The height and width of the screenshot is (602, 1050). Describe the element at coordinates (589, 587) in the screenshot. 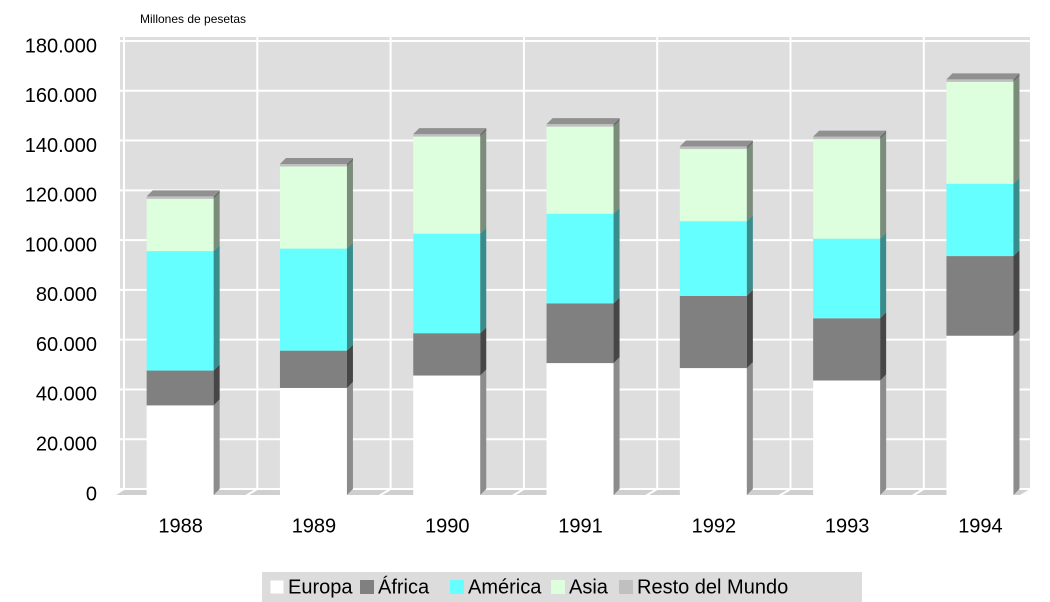

I see `legend-label: Asia` at that location.